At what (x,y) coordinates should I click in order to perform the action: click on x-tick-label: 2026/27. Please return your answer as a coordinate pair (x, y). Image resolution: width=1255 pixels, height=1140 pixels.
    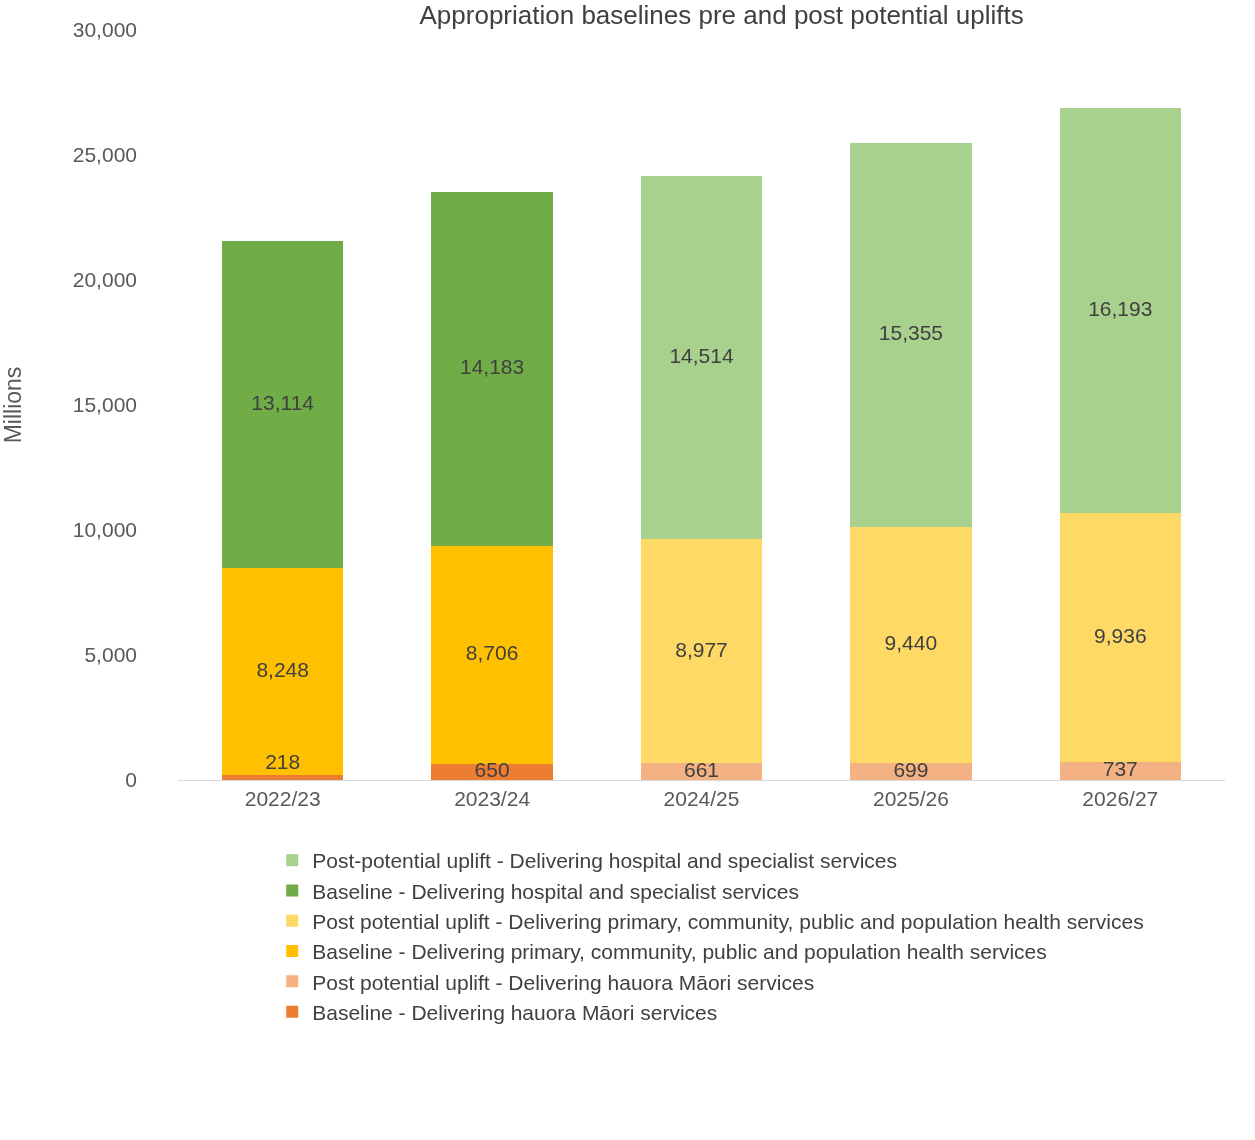
    Looking at the image, I should click on (1120, 799).